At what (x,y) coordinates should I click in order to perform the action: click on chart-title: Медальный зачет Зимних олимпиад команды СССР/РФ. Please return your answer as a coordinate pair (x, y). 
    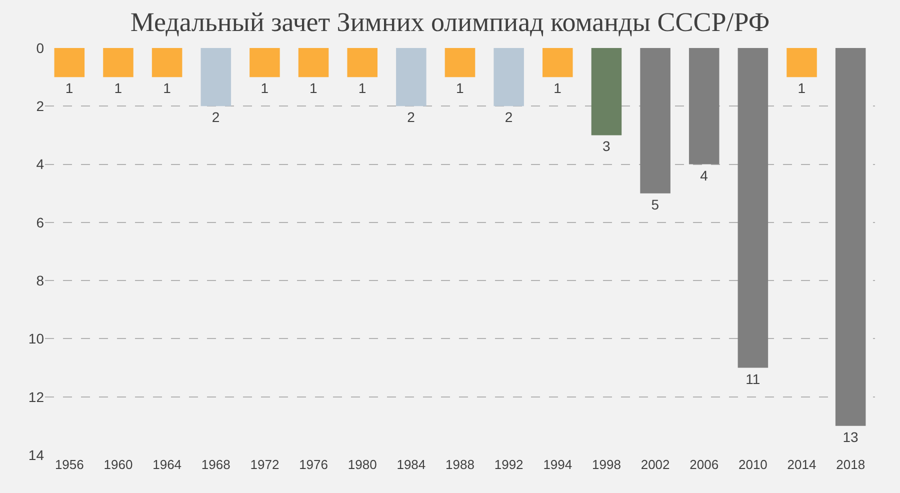
    Looking at the image, I should click on (450, 22).